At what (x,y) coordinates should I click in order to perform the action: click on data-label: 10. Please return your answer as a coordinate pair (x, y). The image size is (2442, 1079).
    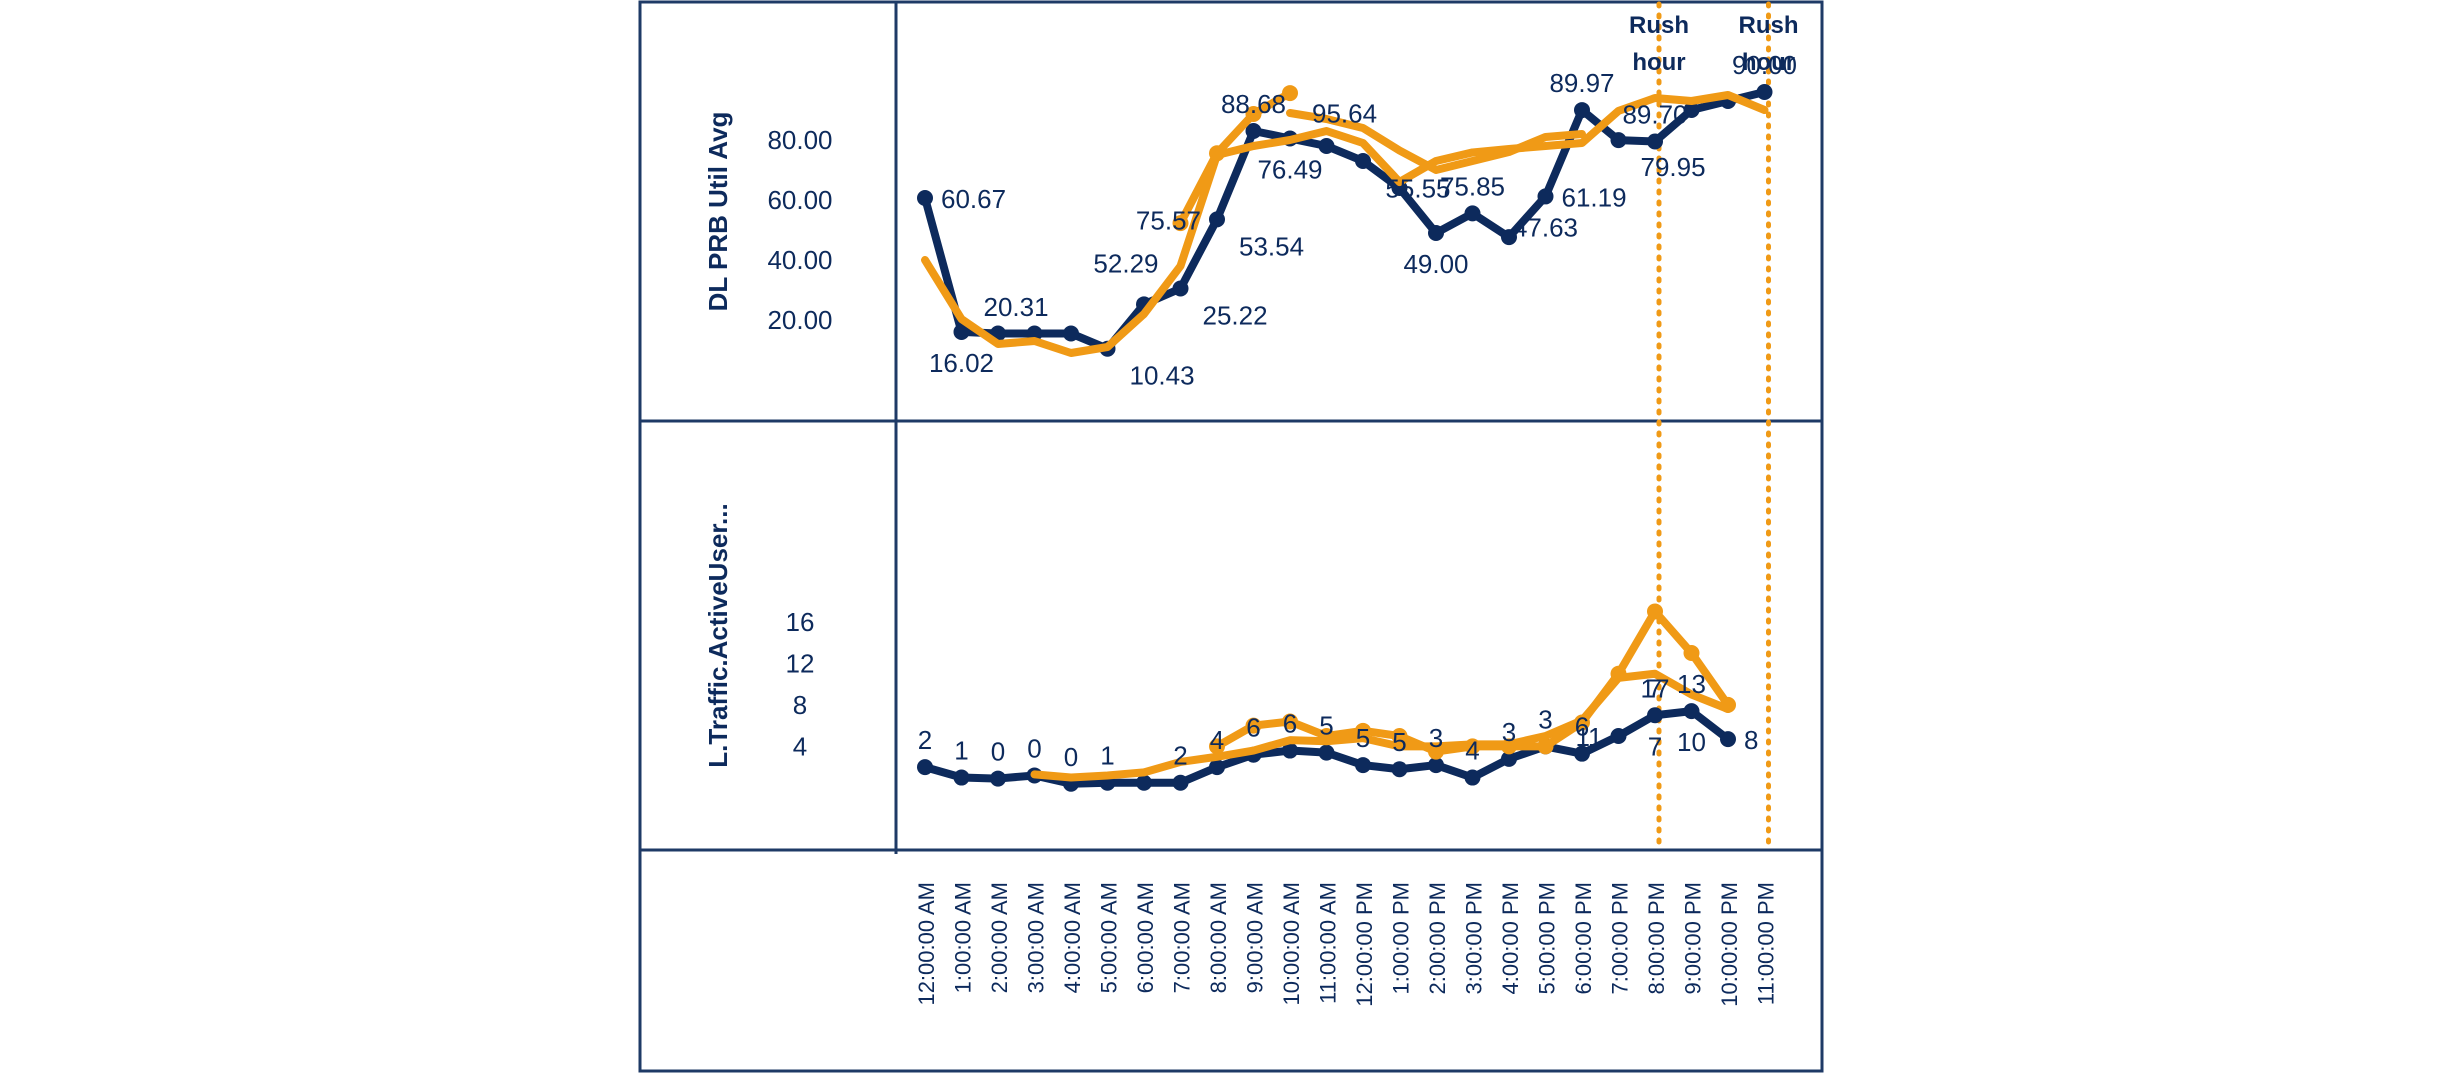
    Looking at the image, I should click on (1691, 742).